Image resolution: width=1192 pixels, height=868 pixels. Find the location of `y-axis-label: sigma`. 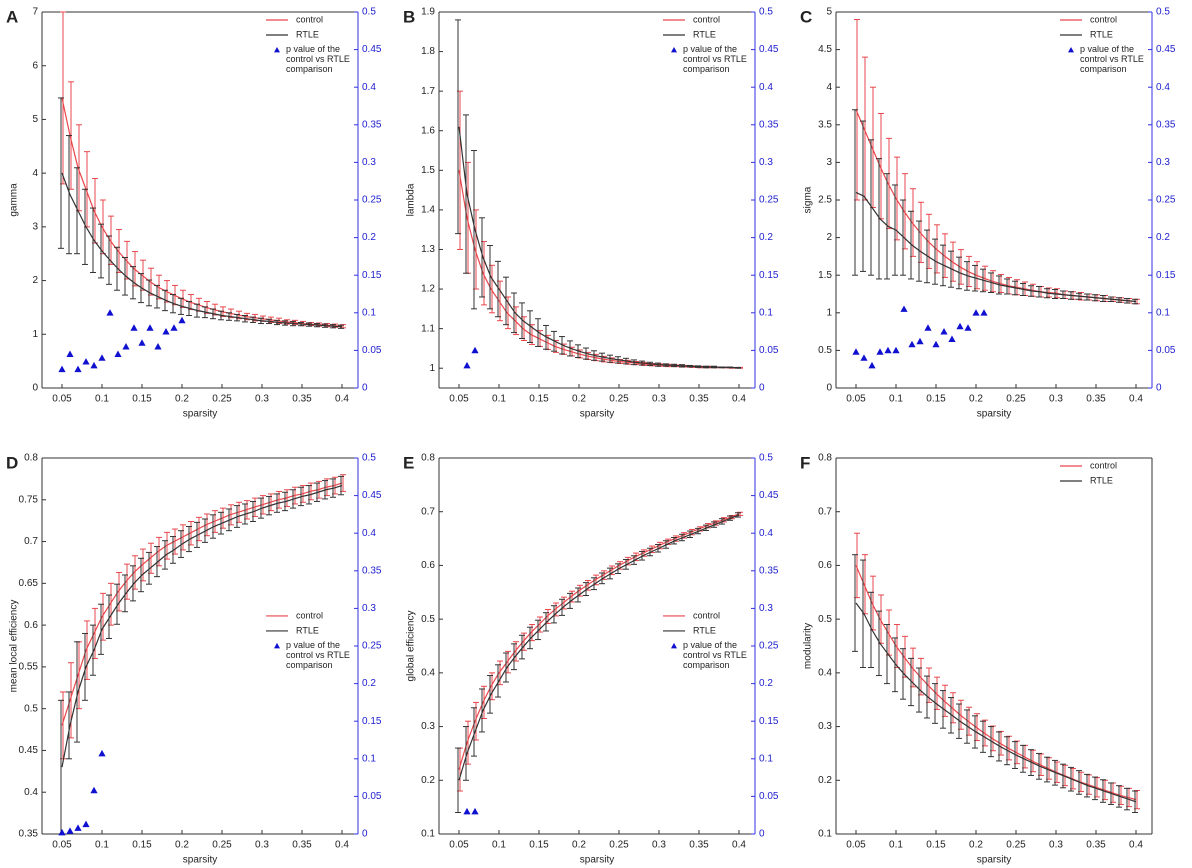

y-axis-label: sigma is located at coordinates (808, 199).